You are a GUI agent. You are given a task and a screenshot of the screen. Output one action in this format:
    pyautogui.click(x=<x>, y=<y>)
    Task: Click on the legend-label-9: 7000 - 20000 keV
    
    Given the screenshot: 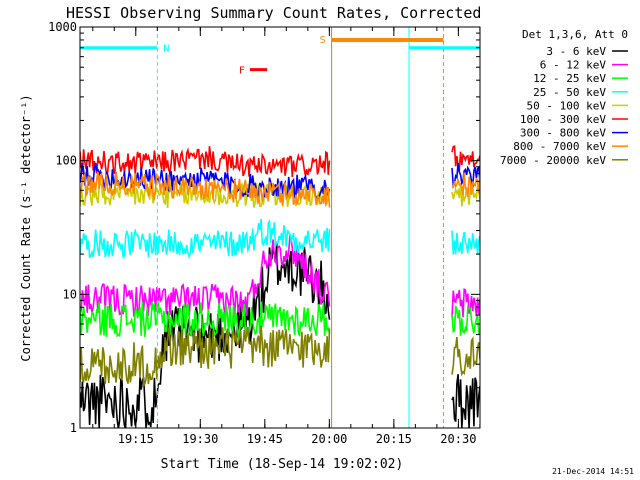 What is the action you would take?
    pyautogui.click(x=553, y=160)
    